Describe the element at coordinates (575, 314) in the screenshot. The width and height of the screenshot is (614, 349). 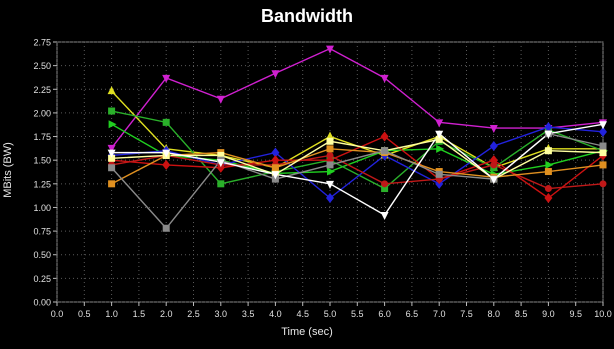
I see `x-tick-label: 9.5` at that location.